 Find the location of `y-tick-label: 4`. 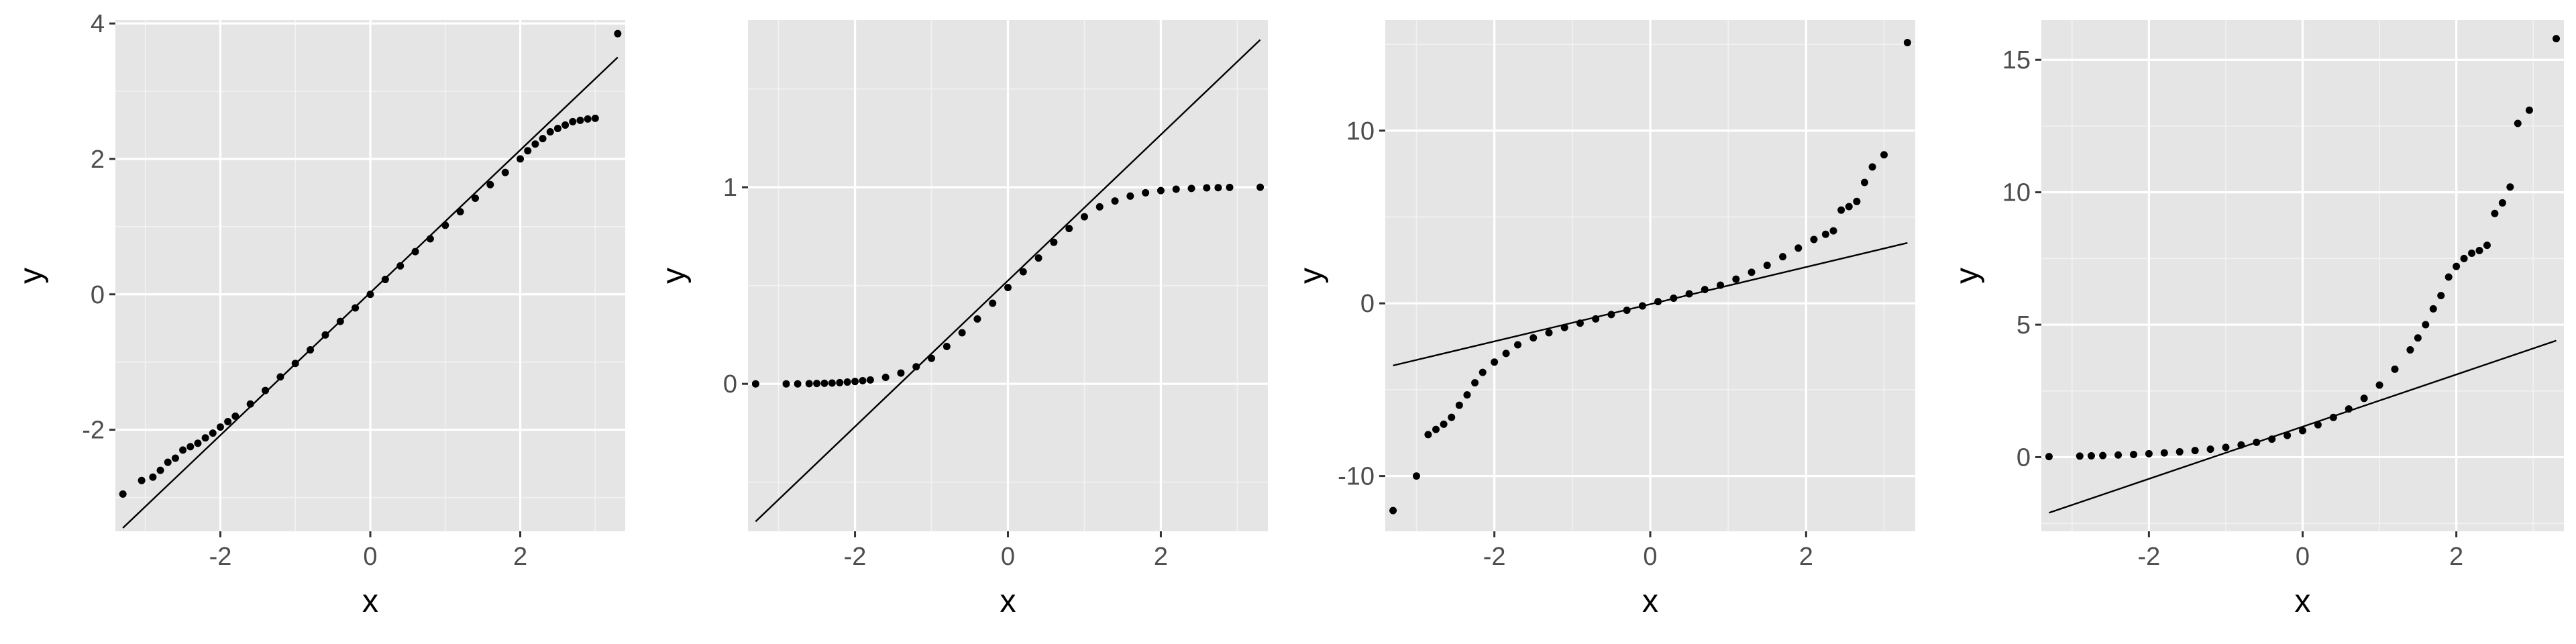

y-tick-label: 4 is located at coordinates (98, 24).